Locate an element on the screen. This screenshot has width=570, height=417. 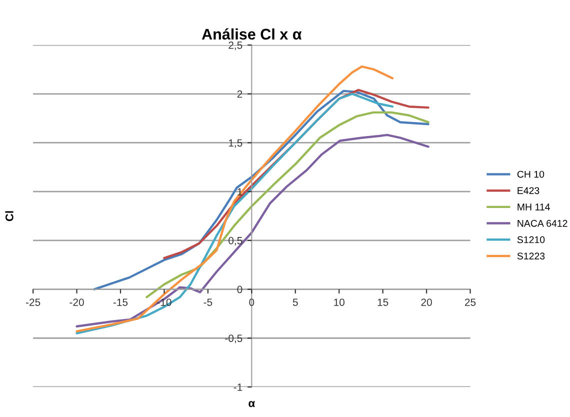
legend-label: MH 114 is located at coordinates (534, 207).